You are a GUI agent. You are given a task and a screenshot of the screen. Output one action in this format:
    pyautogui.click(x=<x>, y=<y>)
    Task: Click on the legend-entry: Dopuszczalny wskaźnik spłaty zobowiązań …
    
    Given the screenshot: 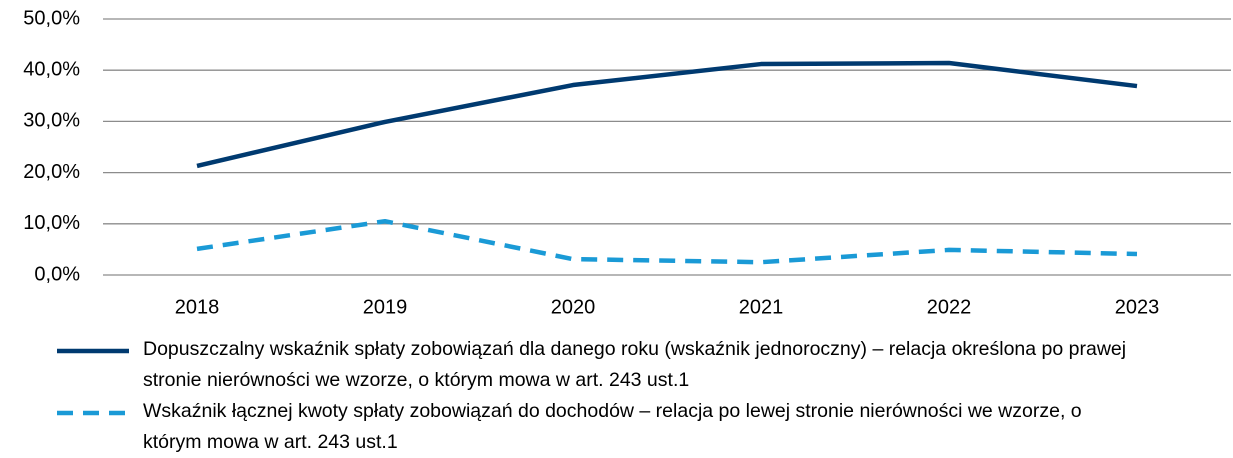 What is the action you would take?
    pyautogui.click(x=617, y=365)
    